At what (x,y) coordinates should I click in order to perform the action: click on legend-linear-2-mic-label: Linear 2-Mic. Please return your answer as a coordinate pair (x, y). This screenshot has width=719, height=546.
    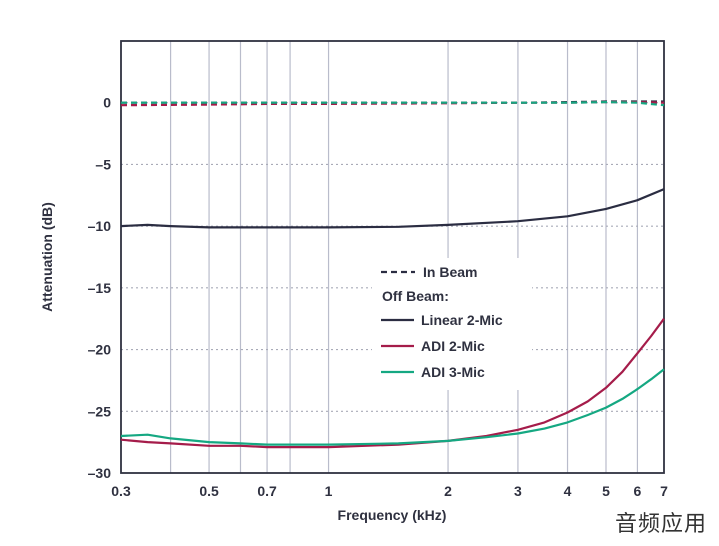
    Looking at the image, I should click on (462, 320).